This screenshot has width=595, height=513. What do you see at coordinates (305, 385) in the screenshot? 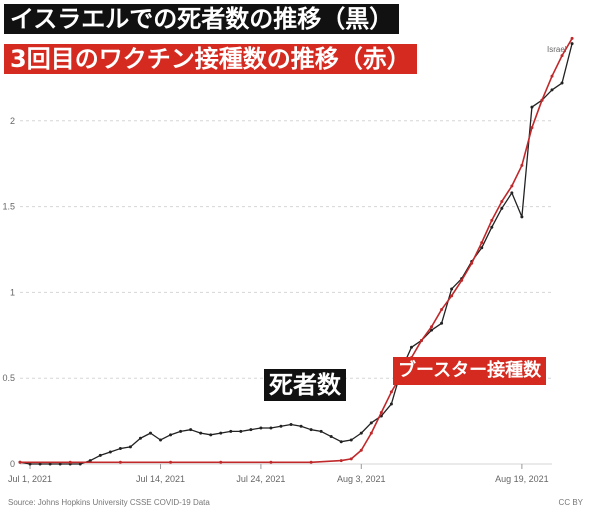
I see `deaths-series-label: 死者数` at bounding box center [305, 385].